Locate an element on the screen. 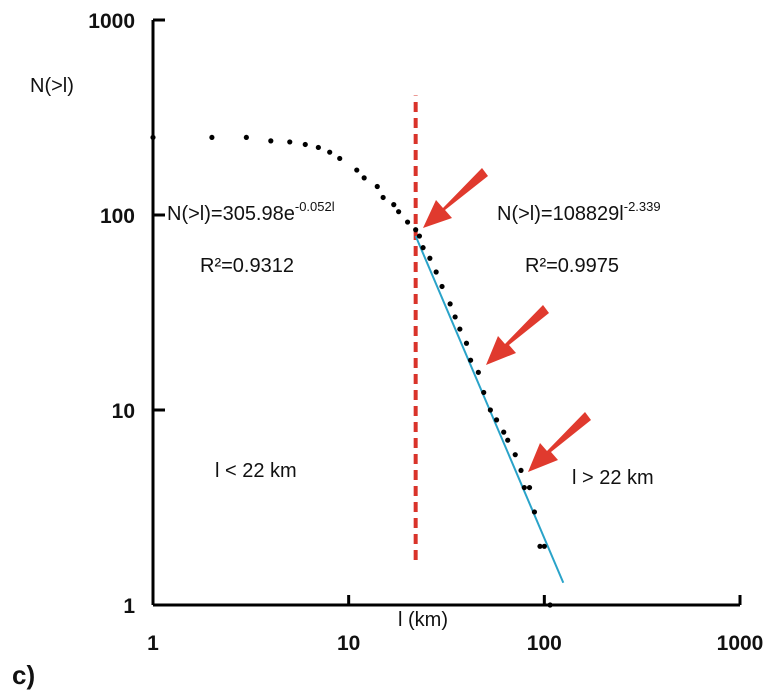  x-tick-label: 1000 is located at coordinates (740, 643).